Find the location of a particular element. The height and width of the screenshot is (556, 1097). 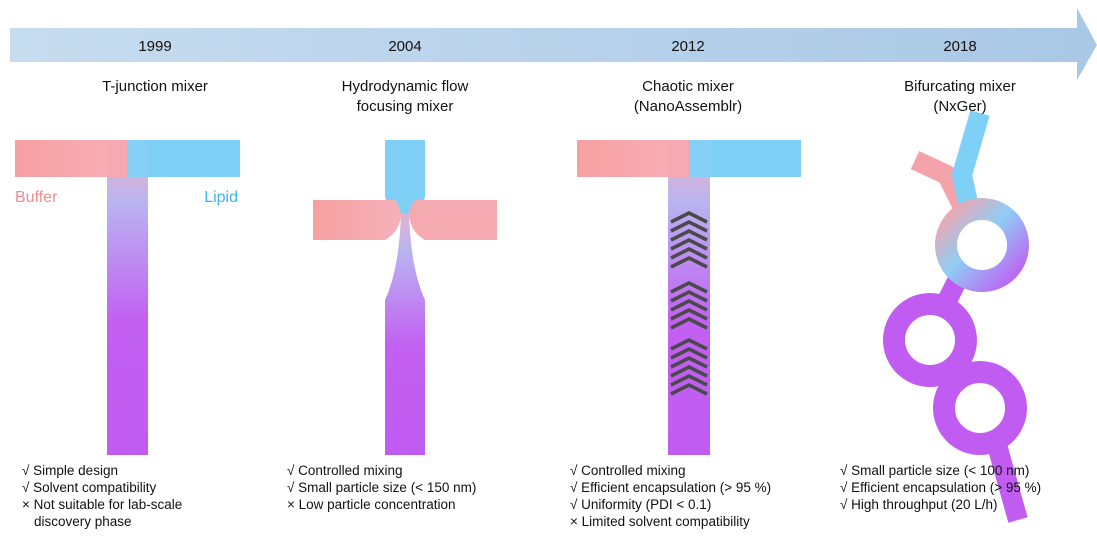

mixer-title: Hydrodynamic flow is located at coordinates (405, 86).